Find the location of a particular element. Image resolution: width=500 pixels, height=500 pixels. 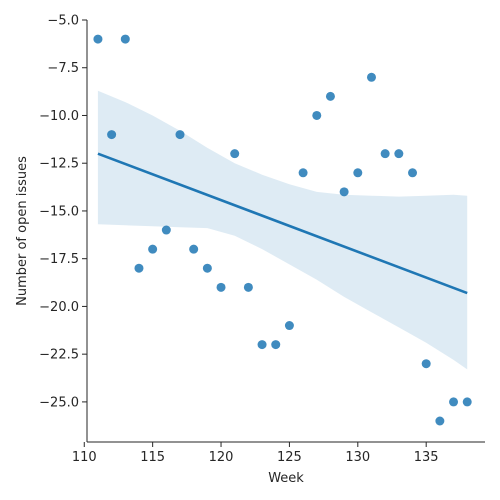

y-tick-label: −7.5 is located at coordinates (63, 68).